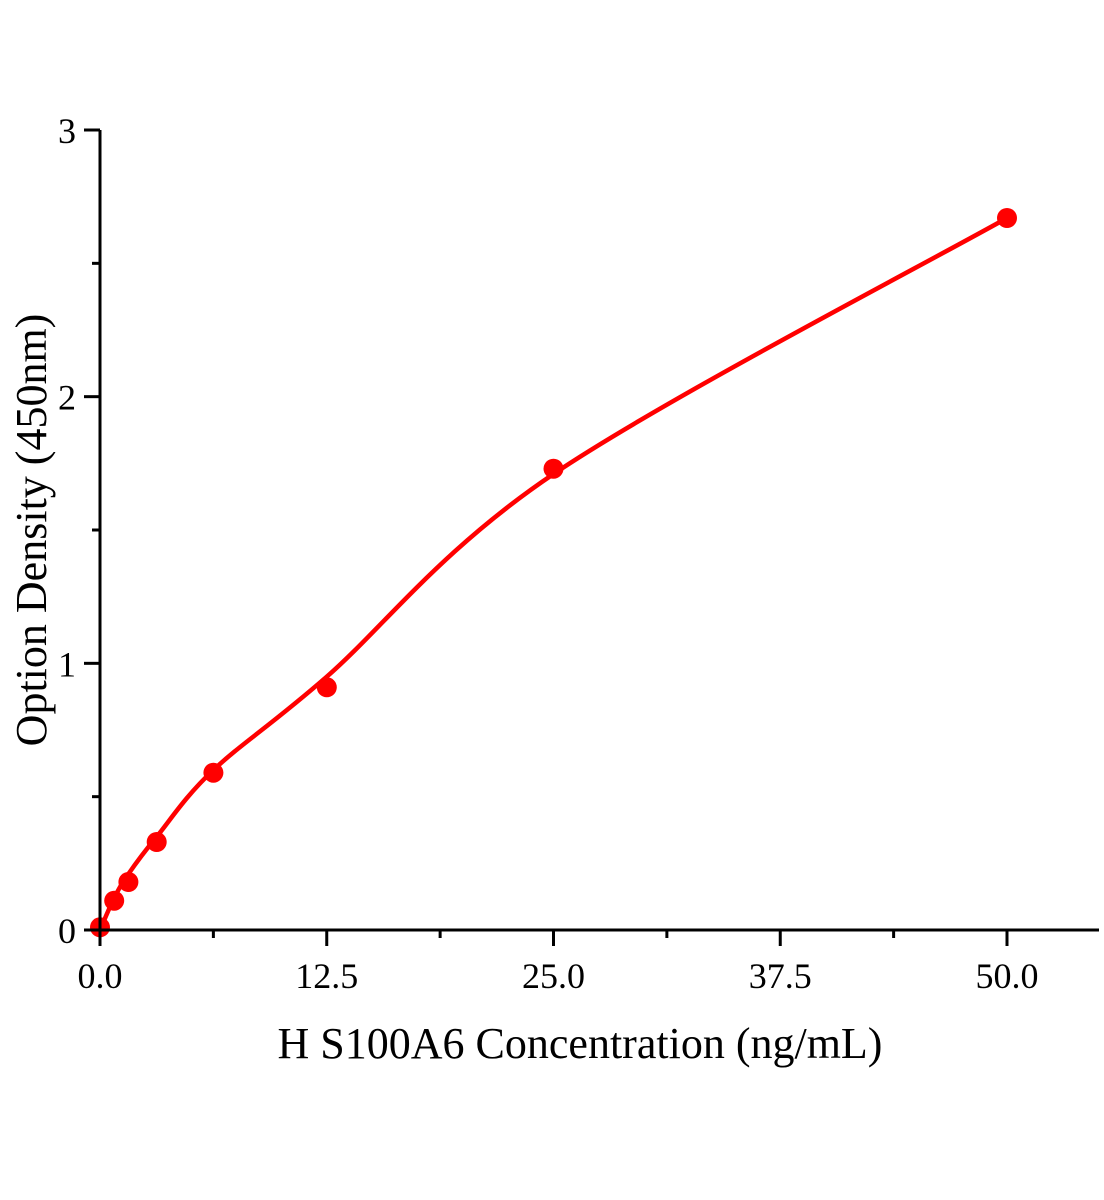 The width and height of the screenshot is (1104, 1200). What do you see at coordinates (31, 530) in the screenshot?
I see `y-axis-title: Option Density (450nm)` at bounding box center [31, 530].